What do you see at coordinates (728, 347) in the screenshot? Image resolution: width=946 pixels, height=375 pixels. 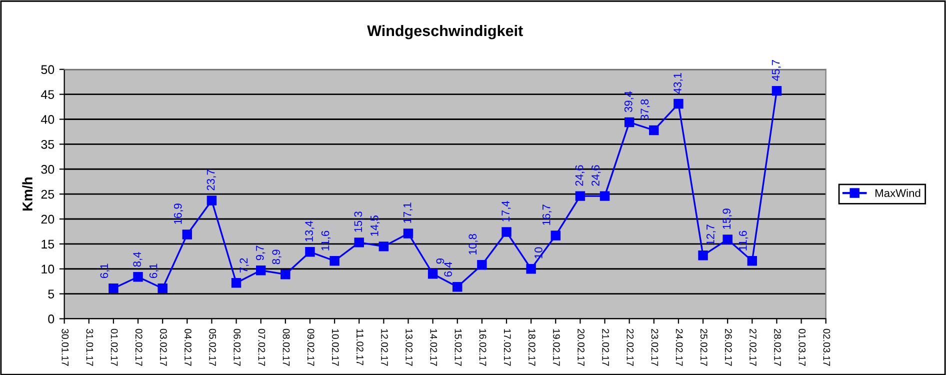 I see `x-tick-label: 26.02.17` at bounding box center [728, 347].